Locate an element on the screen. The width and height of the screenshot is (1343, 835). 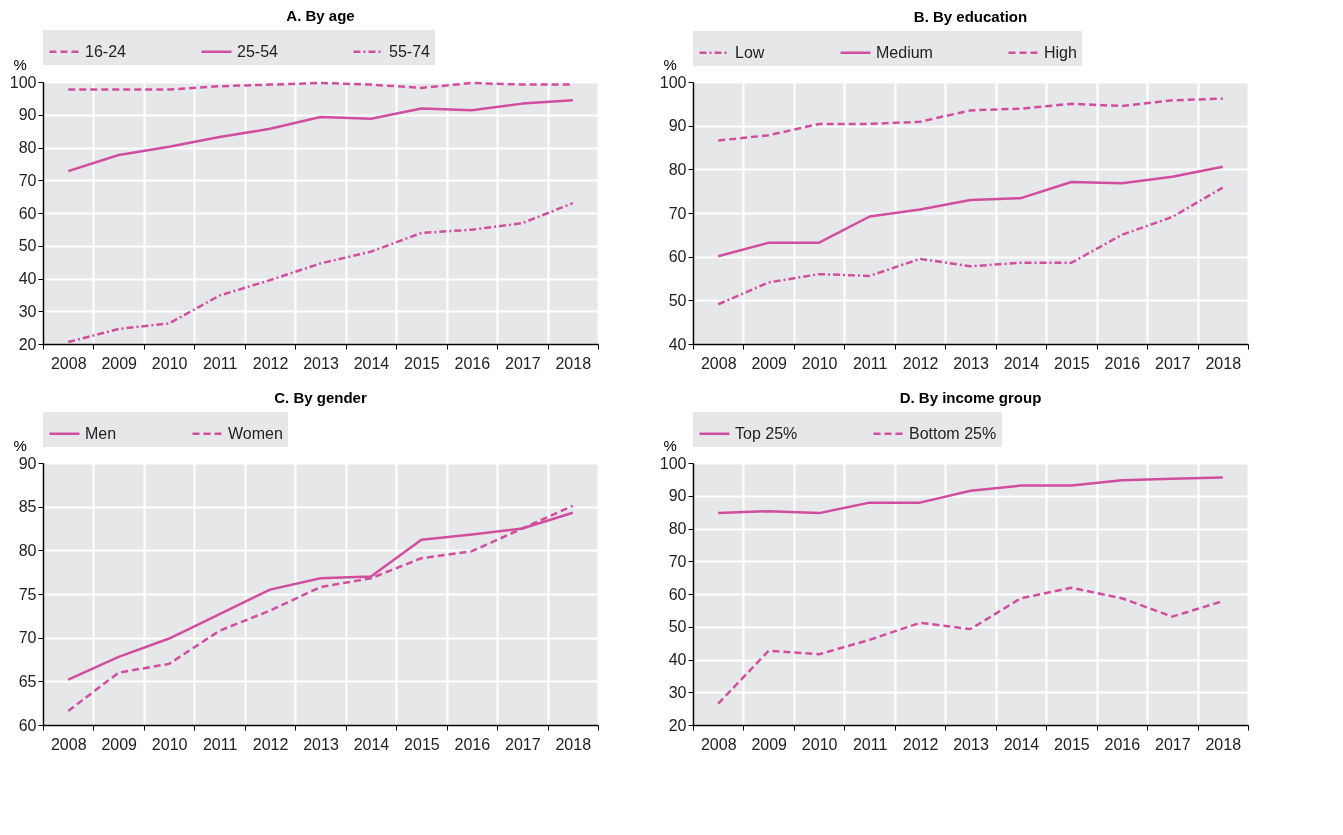
chart-title: C. By gender is located at coordinates (320, 397).